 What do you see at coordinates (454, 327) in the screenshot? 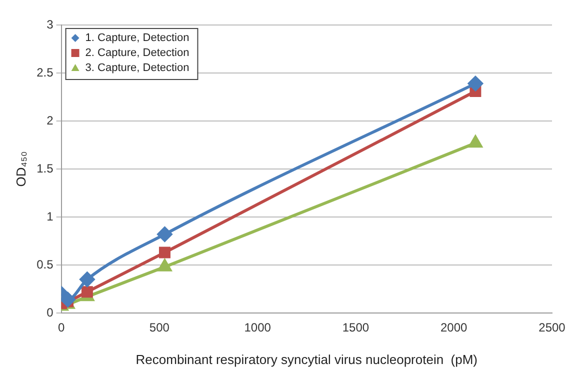
I see `x-tick-label: 2000` at bounding box center [454, 327].